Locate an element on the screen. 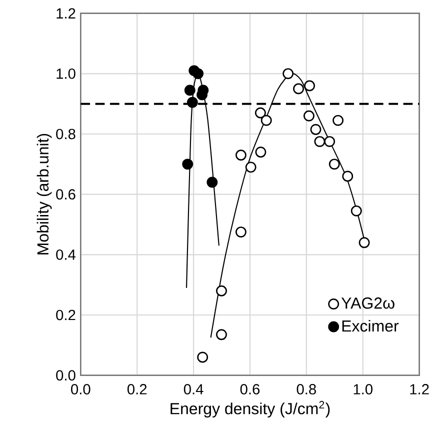  x-tick-label: 0.0 is located at coordinates (80, 389).